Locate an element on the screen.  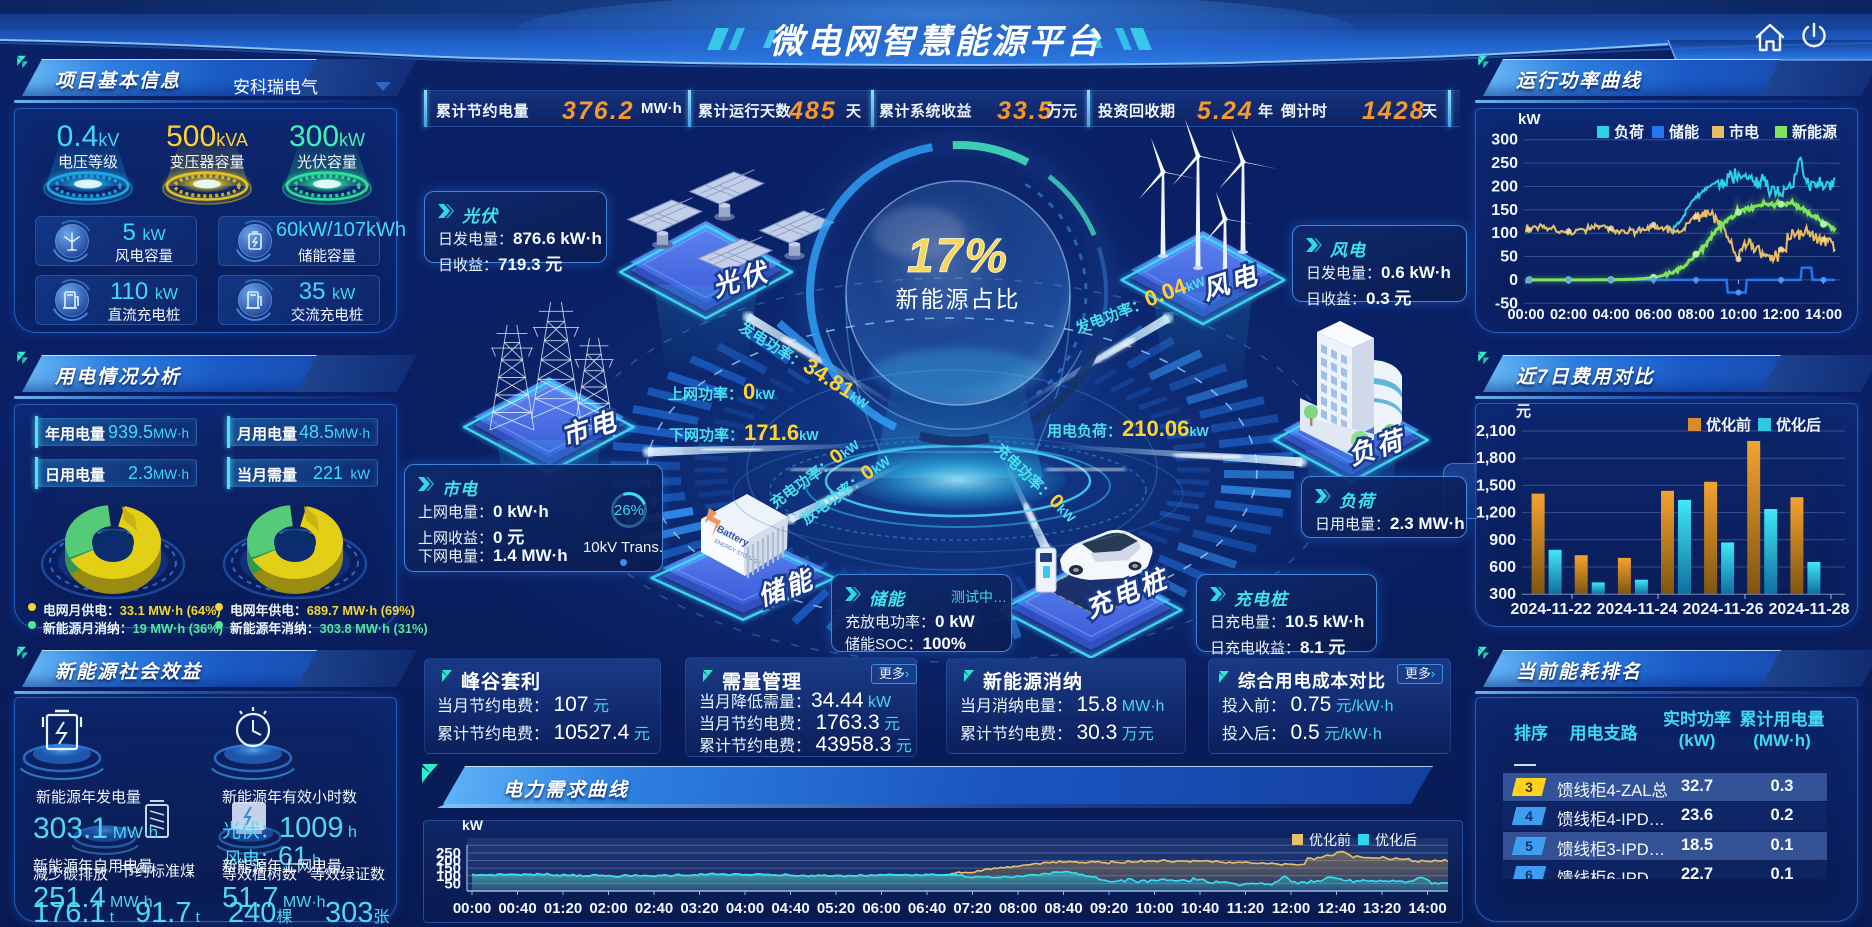
svg-text: 2,100 is located at coordinates (1496, 431).